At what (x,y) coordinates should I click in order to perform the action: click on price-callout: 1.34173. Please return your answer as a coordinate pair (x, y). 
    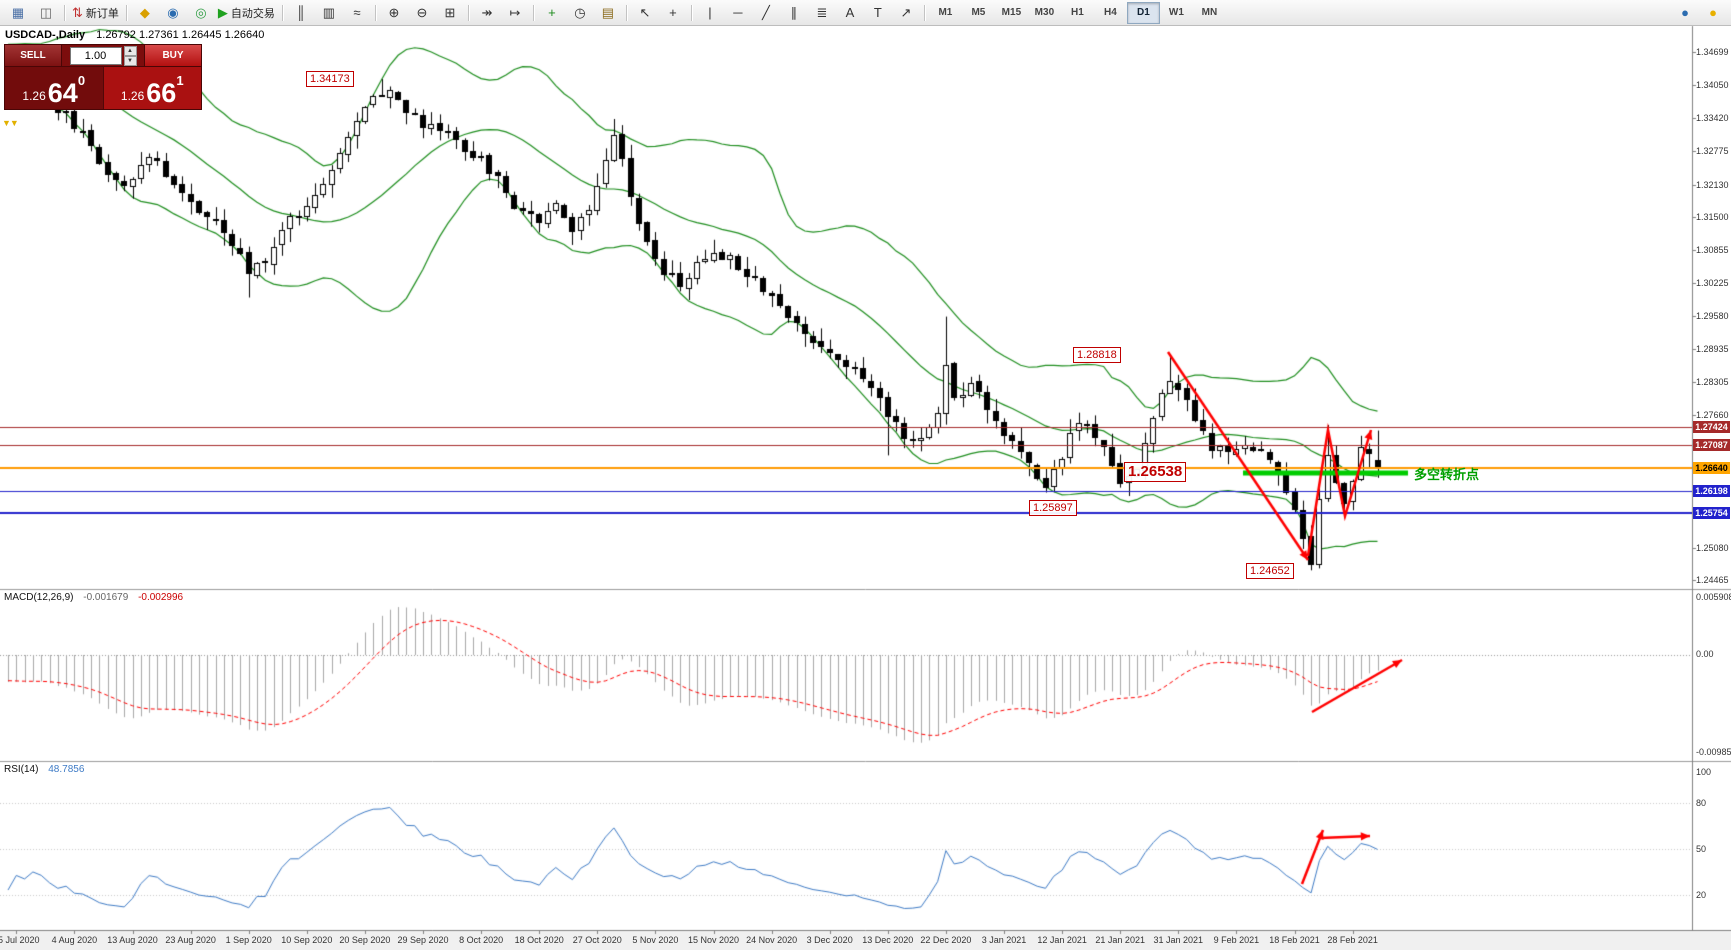
    Looking at the image, I should click on (330, 79).